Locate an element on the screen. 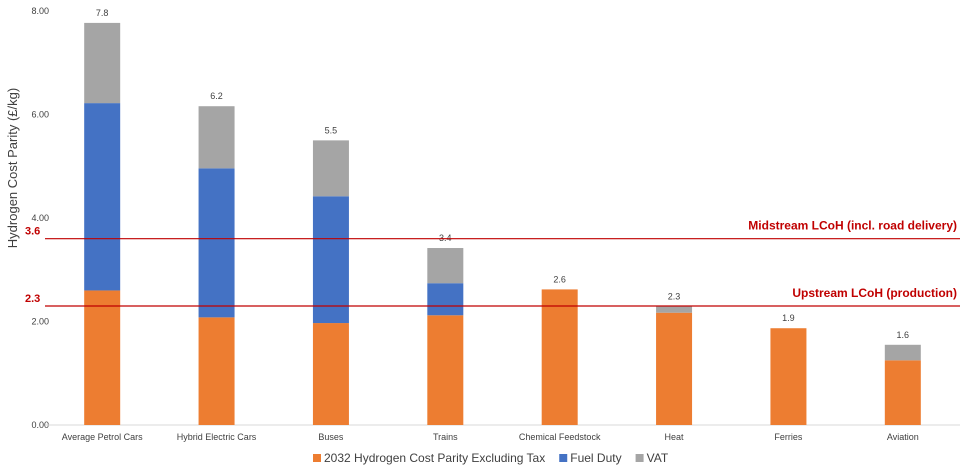 The height and width of the screenshot is (473, 970). category-label: Ferries is located at coordinates (788, 437).